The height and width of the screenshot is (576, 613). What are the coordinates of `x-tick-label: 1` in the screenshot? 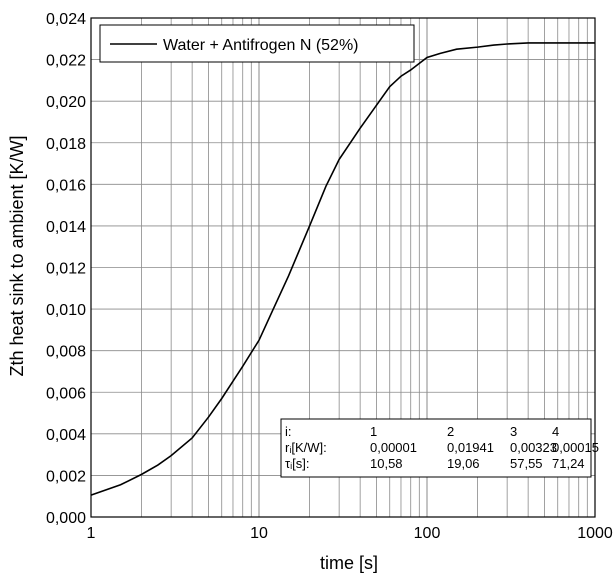 It's located at (91, 533).